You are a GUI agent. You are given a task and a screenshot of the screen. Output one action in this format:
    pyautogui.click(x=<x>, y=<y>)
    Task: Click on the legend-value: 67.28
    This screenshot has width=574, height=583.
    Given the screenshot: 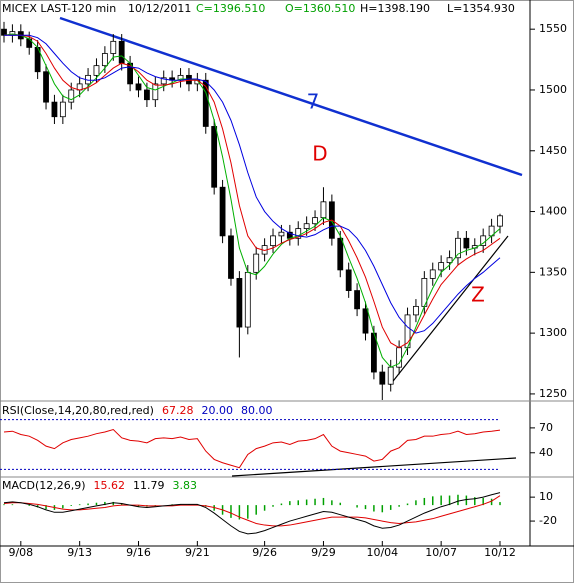 What is the action you would take?
    pyautogui.click(x=178, y=410)
    